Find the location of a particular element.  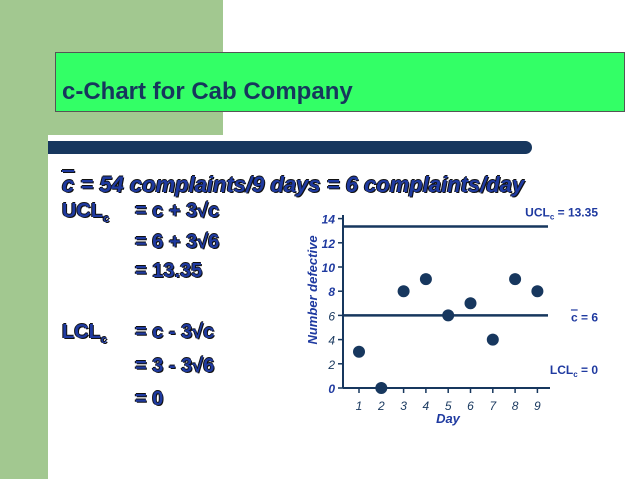

ucl-label-text: UCL is located at coordinates (83, 211).